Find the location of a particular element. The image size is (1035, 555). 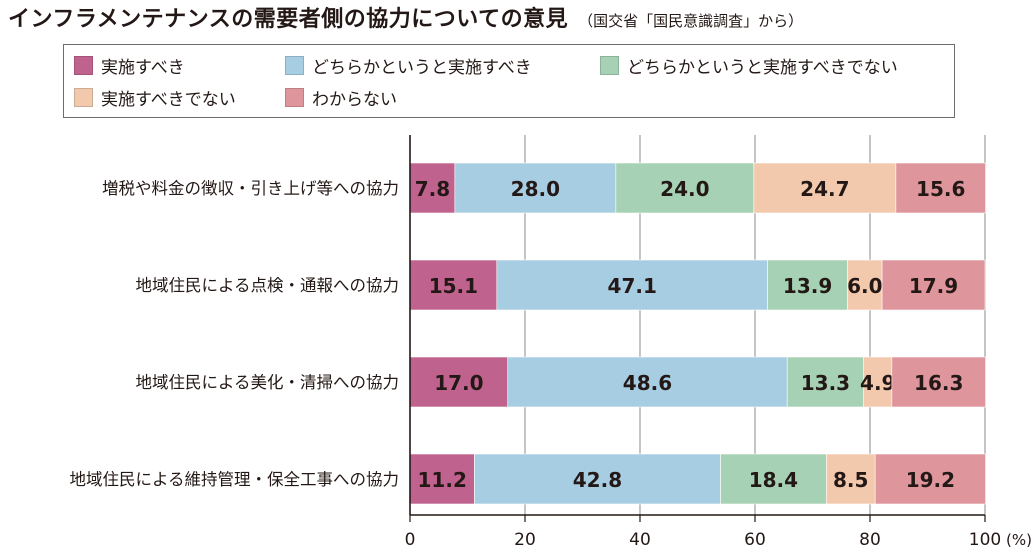

data-label: 24.7 is located at coordinates (824, 189).